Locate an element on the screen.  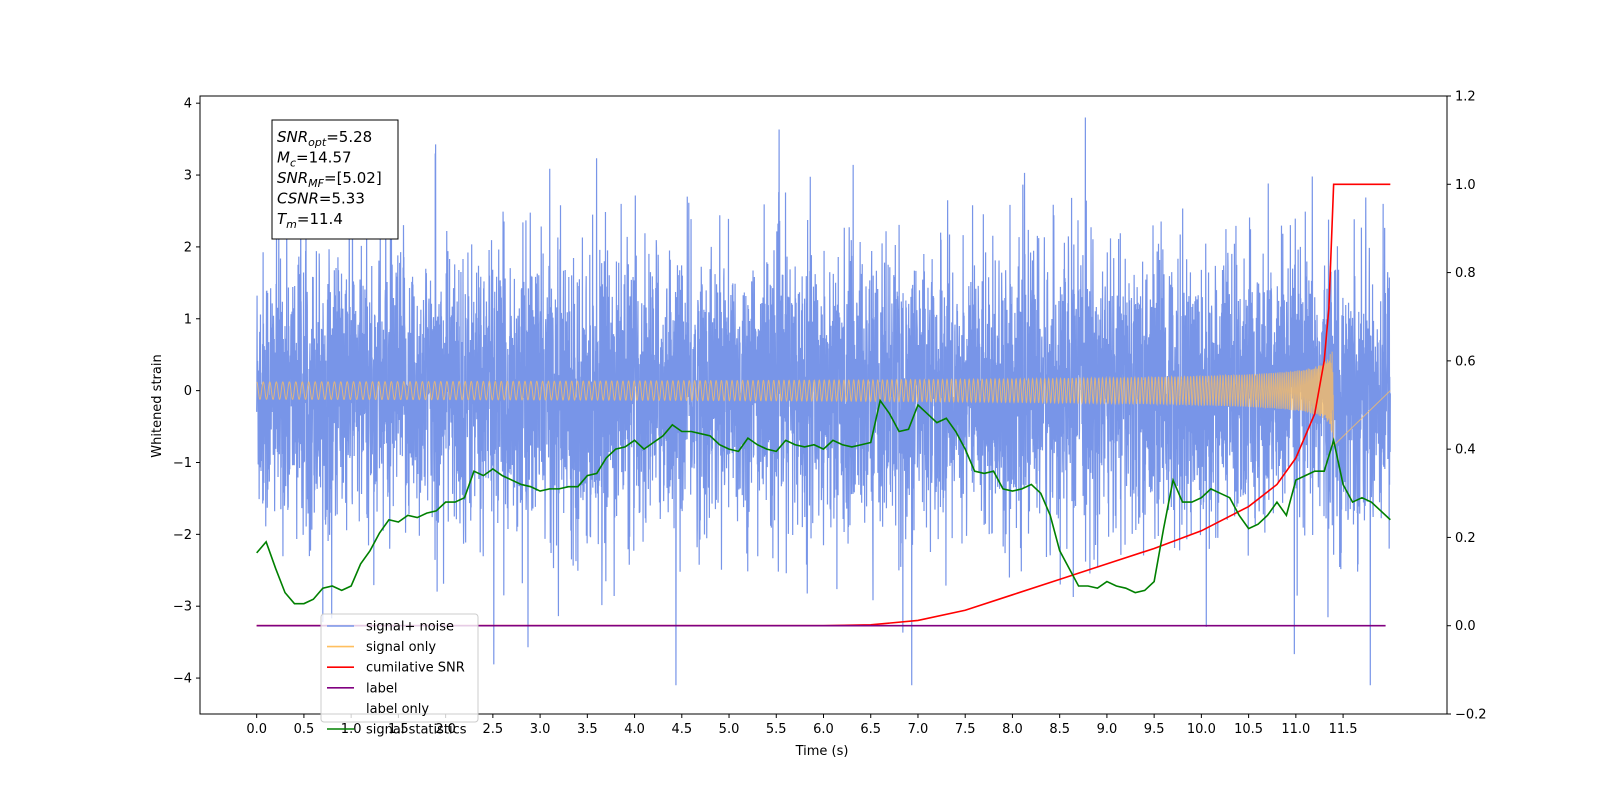
y-right-tick-label-6: 0.0 is located at coordinates (1465, 626).